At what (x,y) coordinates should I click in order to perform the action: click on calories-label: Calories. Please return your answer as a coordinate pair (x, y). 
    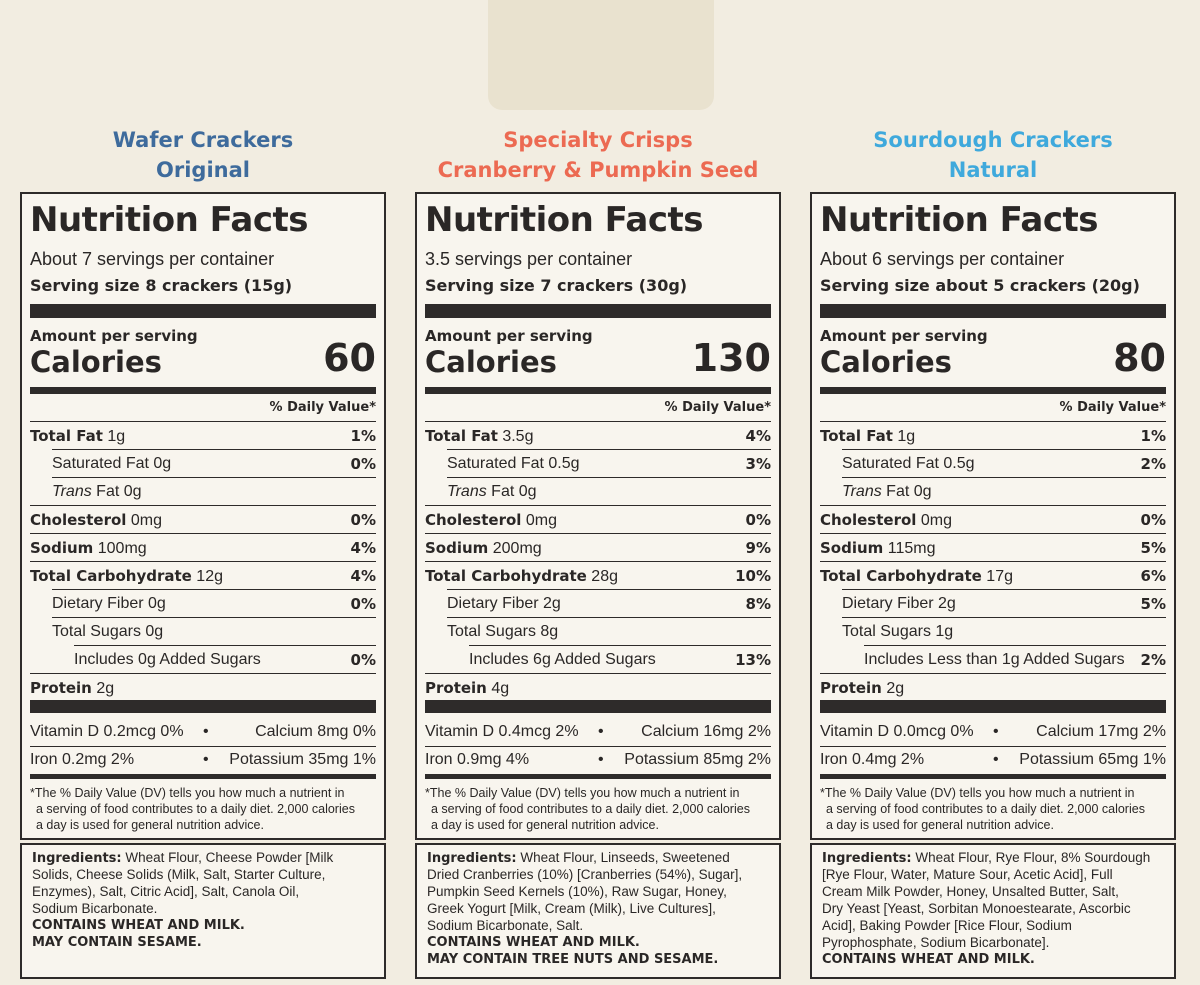
    Looking at the image, I should click on (96, 362).